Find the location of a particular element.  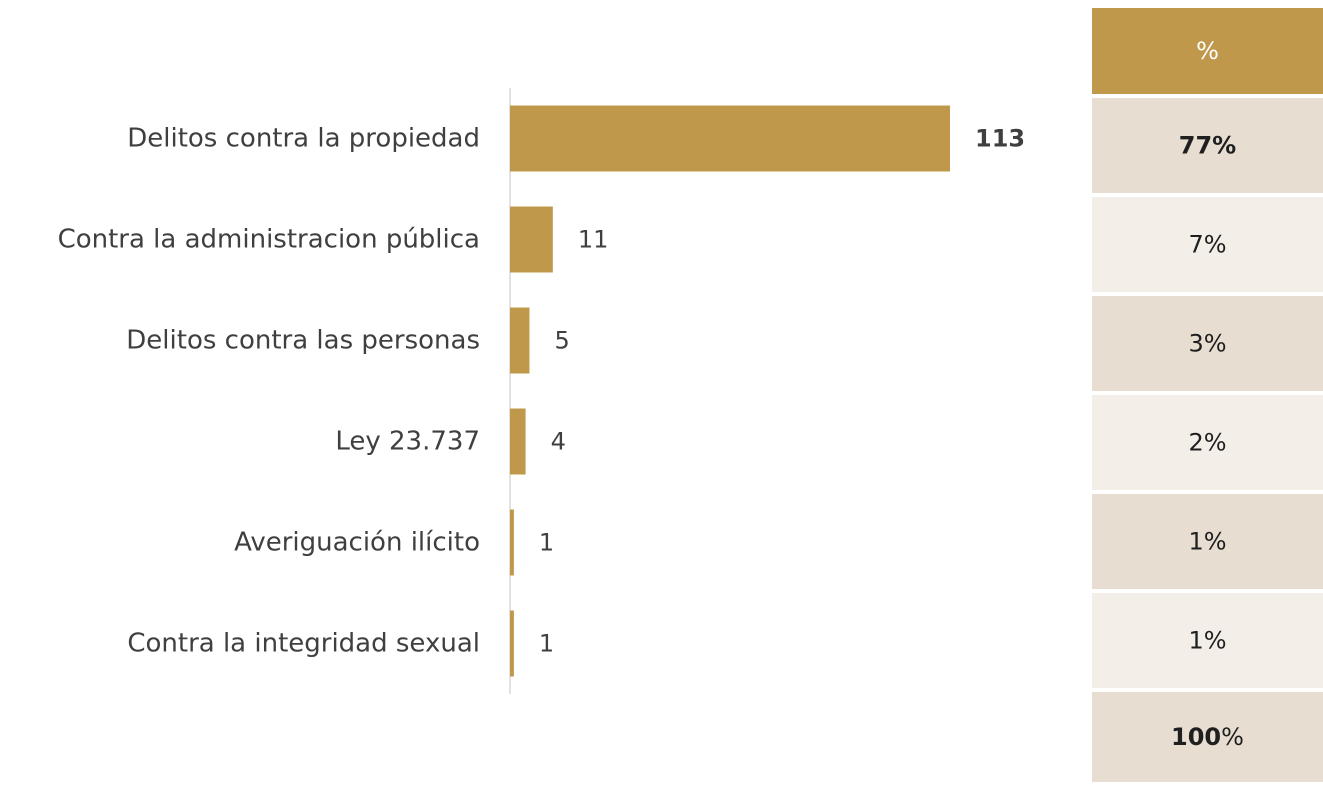

table-cell-percent: 77% is located at coordinates (1207, 146).